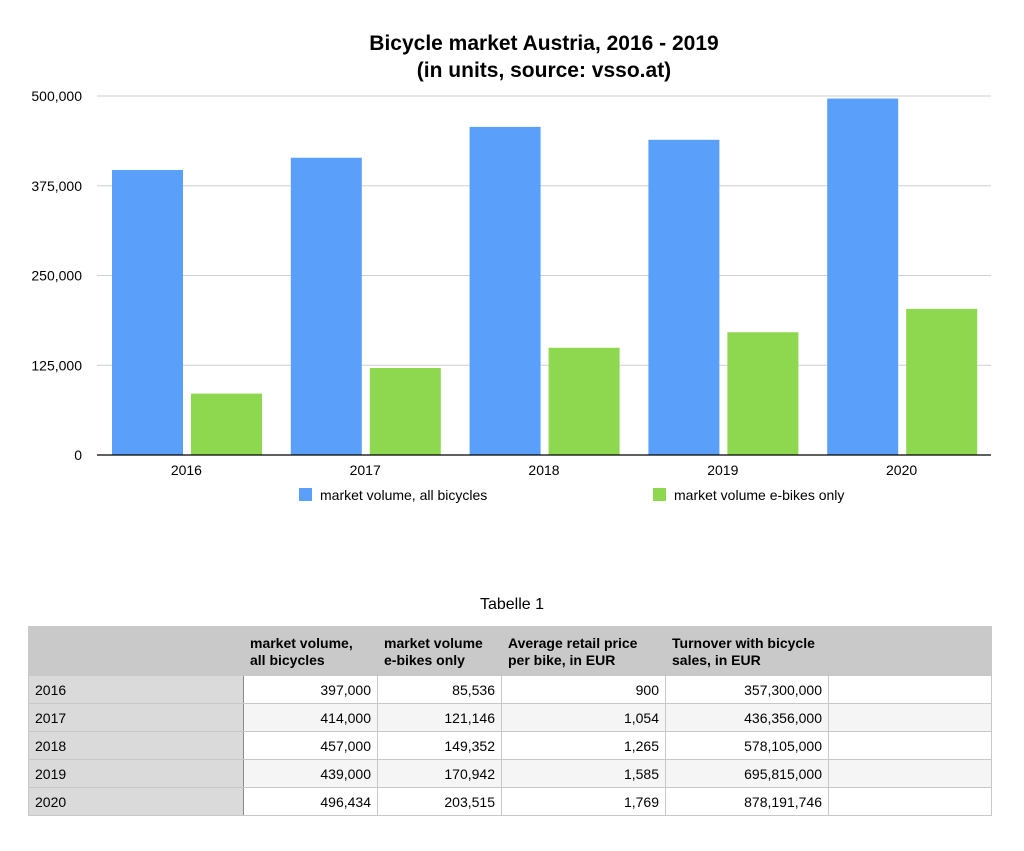  I want to click on table-header-cell: Turnover with bicycle sales, in EUR, so click(747, 651).